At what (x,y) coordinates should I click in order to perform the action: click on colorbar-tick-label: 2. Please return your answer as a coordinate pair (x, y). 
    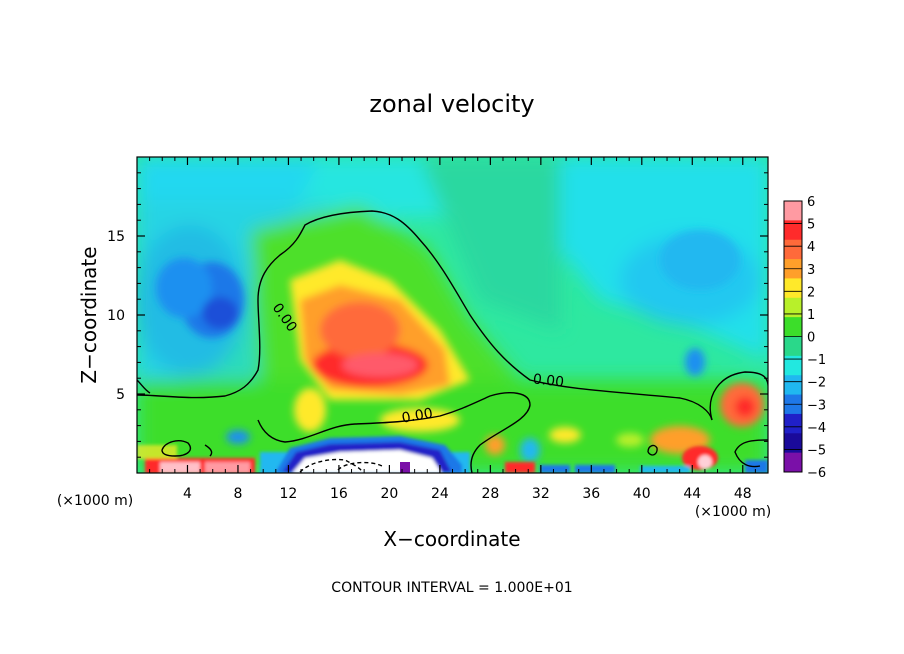
    Looking at the image, I should click on (811, 292).